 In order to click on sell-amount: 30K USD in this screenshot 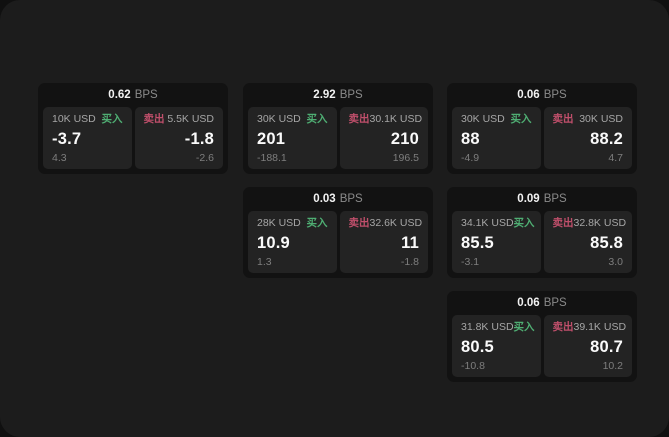, I will do `click(601, 119)`.